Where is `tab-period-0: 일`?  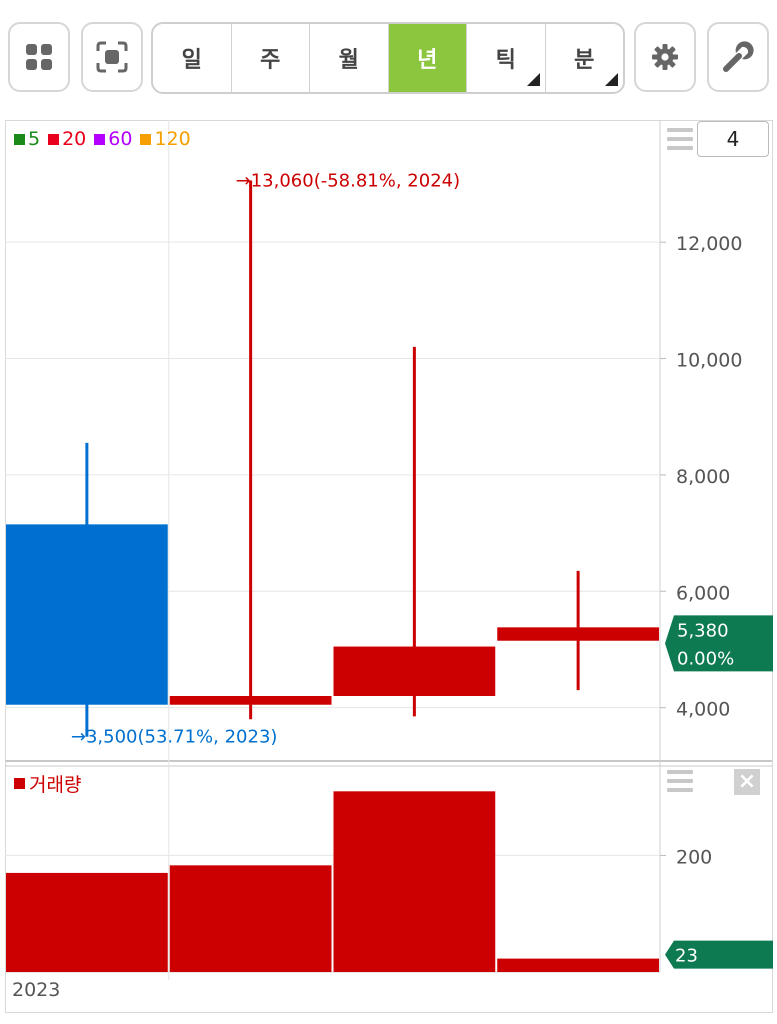
tab-period-0: 일 is located at coordinates (192, 58).